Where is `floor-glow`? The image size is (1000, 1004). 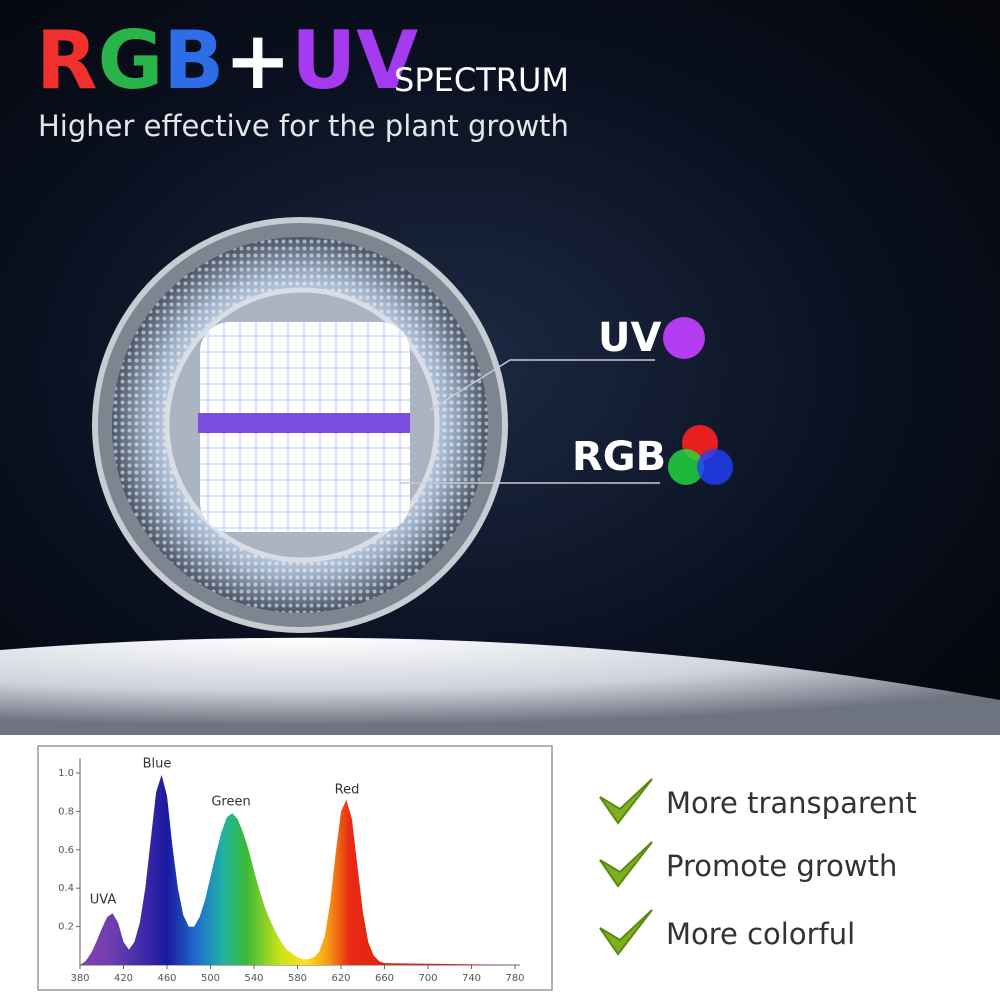
floor-glow is located at coordinates (500, 686).